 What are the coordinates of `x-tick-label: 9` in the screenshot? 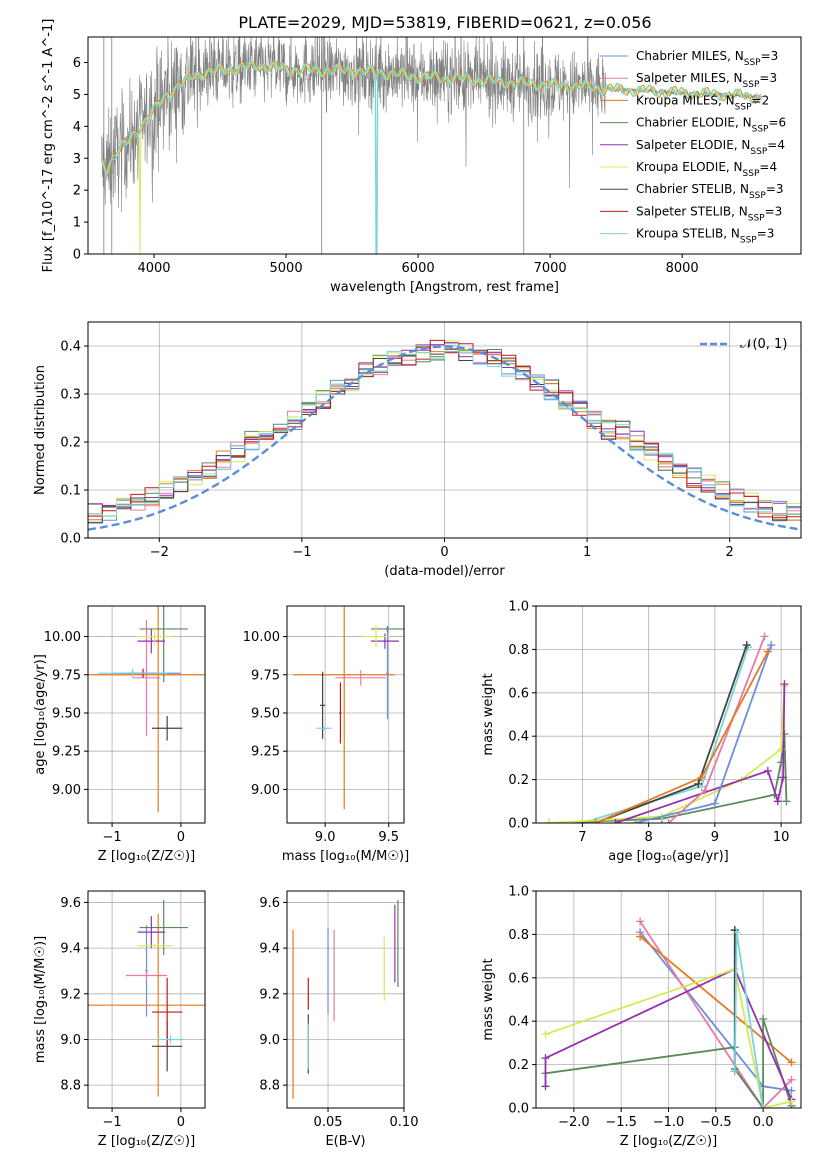 It's located at (715, 837).